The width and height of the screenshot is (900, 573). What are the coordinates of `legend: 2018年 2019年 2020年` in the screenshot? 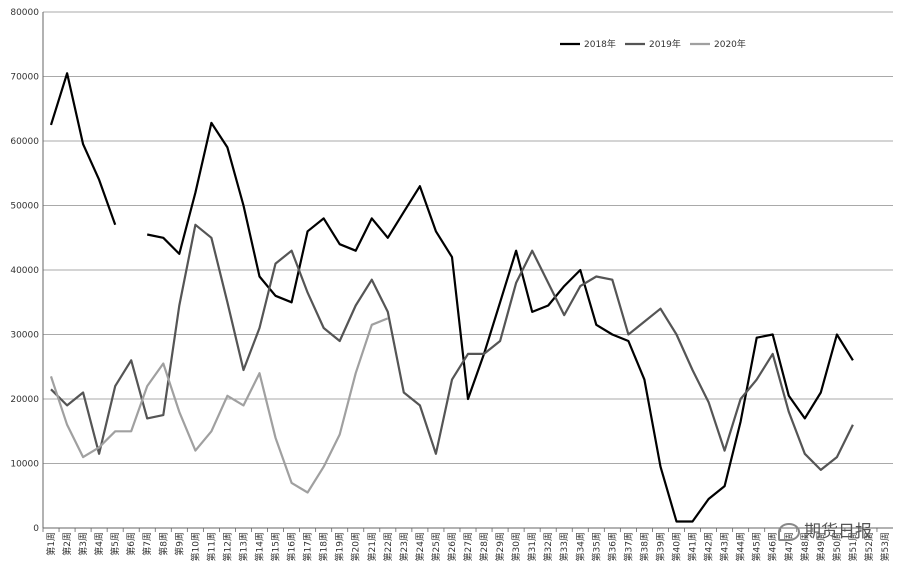 It's located at (653, 44).